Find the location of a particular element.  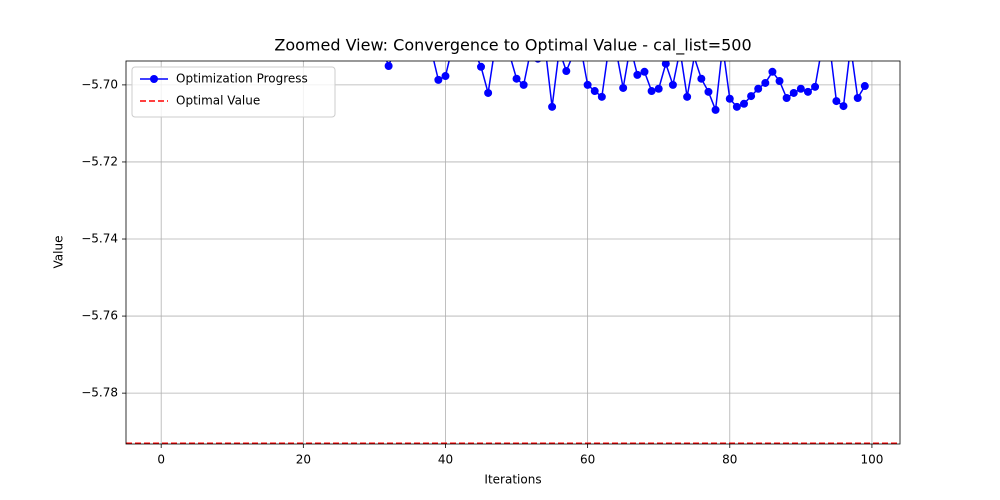

series-line is located at coordinates (626, 86).